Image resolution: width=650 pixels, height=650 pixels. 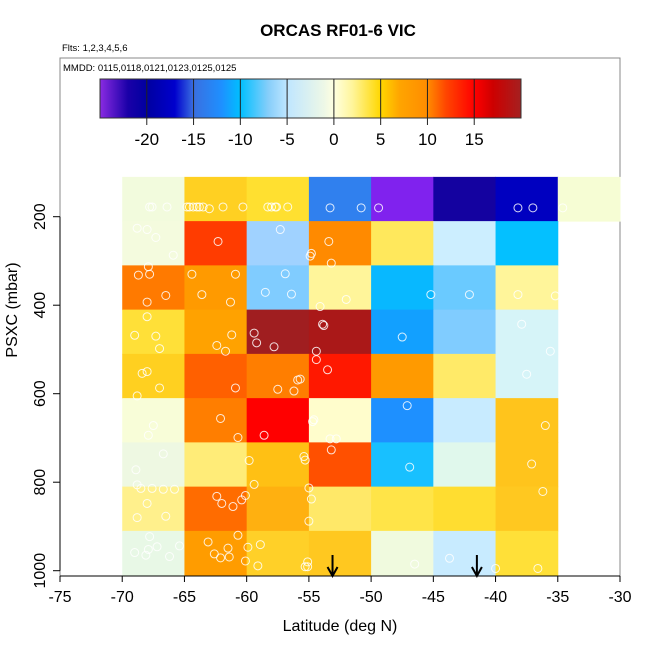 What do you see at coordinates (40, 482) in the screenshot?
I see `y-tick-label: 800` at bounding box center [40, 482].